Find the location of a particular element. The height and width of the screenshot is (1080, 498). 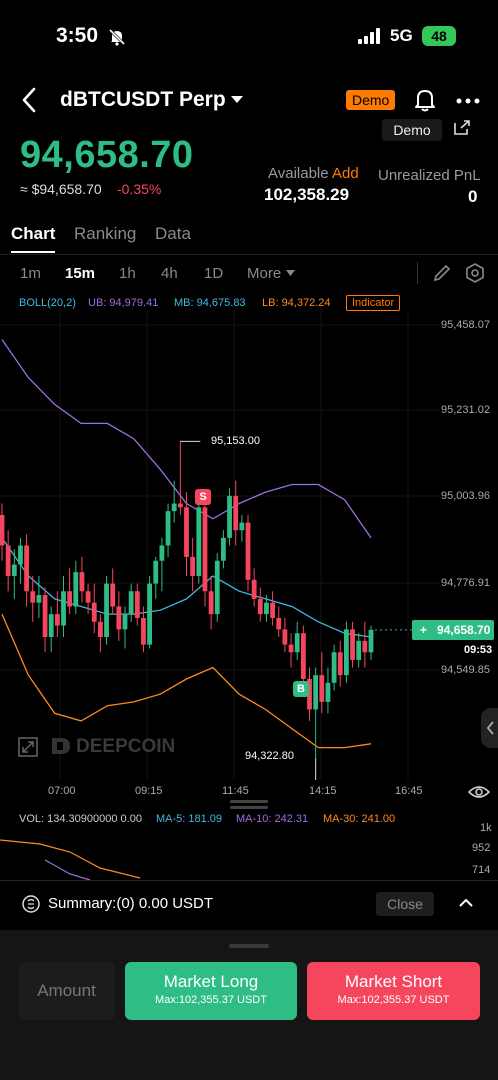

y-axis-label: 95,458.07 is located at coordinates (465, 325).